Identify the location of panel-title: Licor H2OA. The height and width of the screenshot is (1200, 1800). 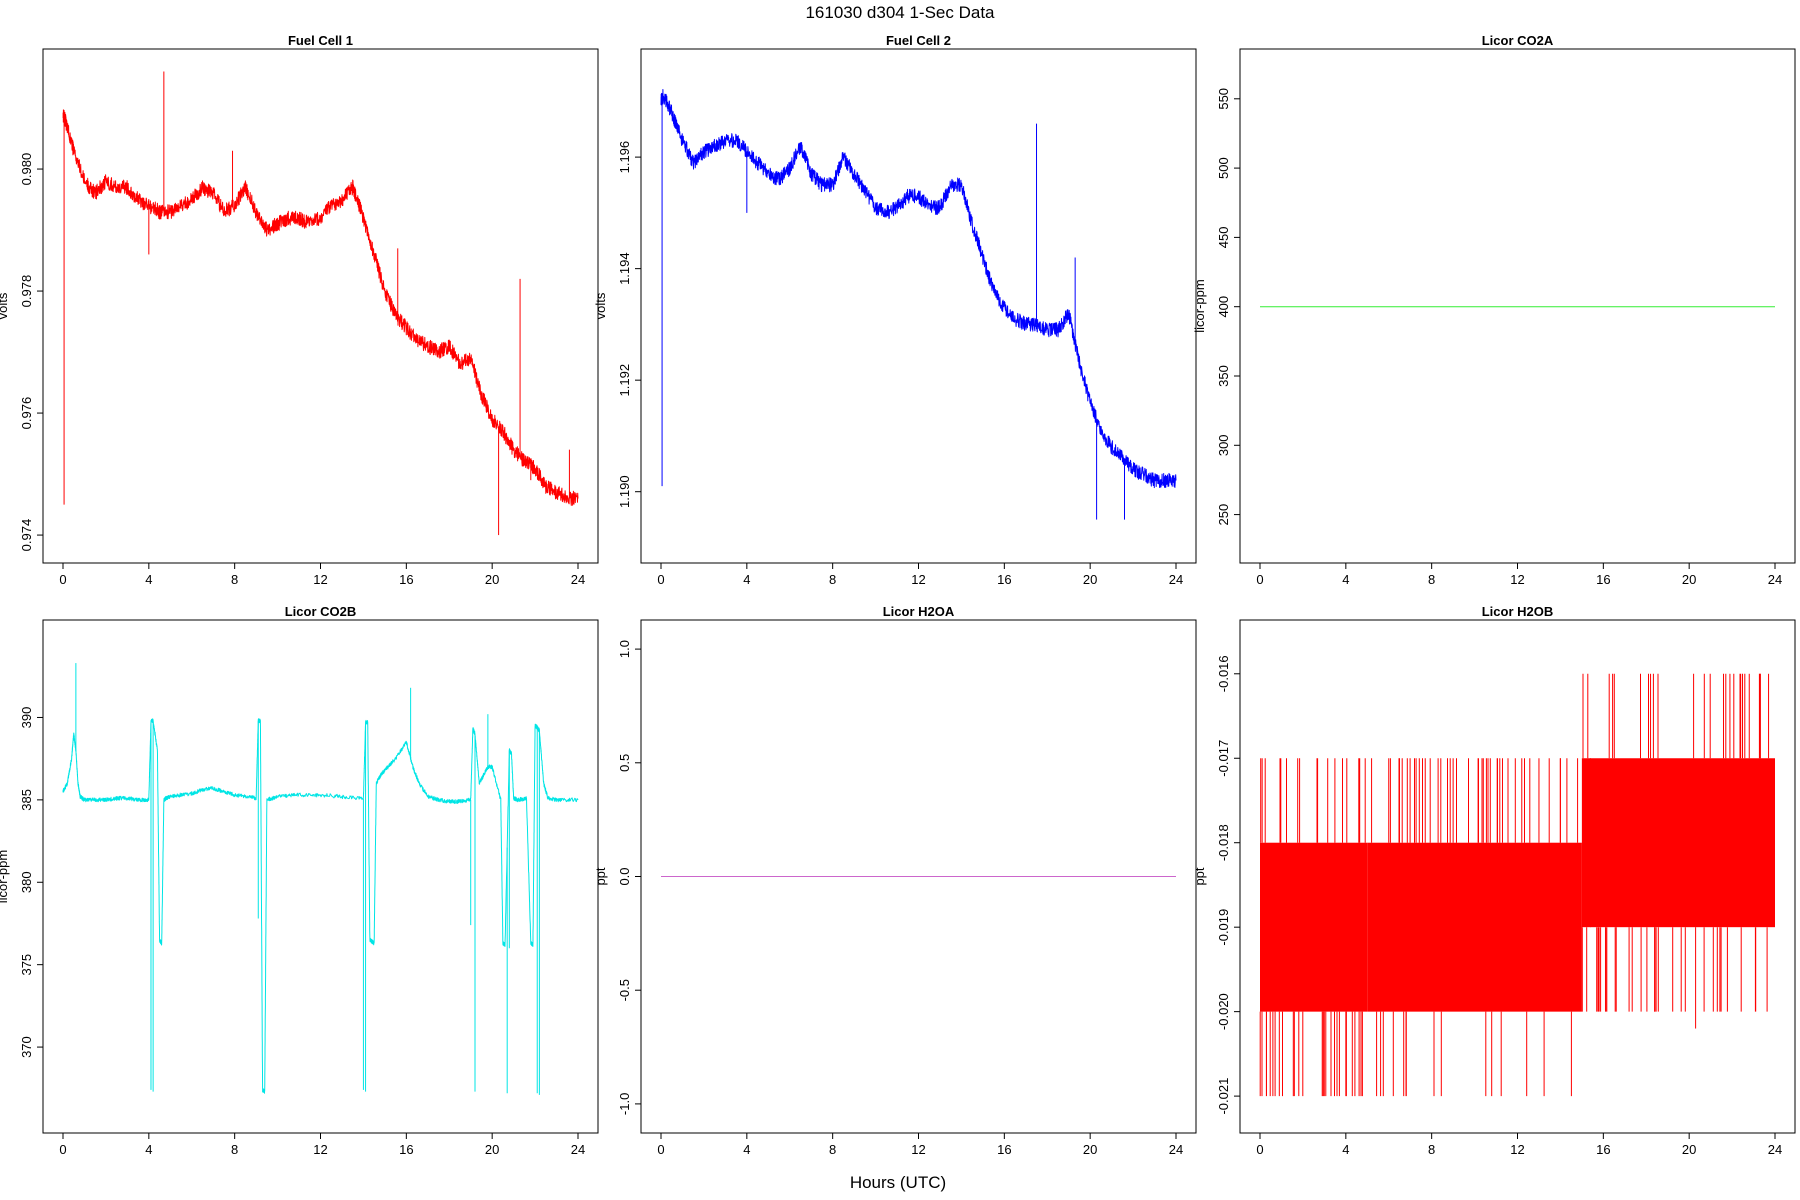
(919, 611).